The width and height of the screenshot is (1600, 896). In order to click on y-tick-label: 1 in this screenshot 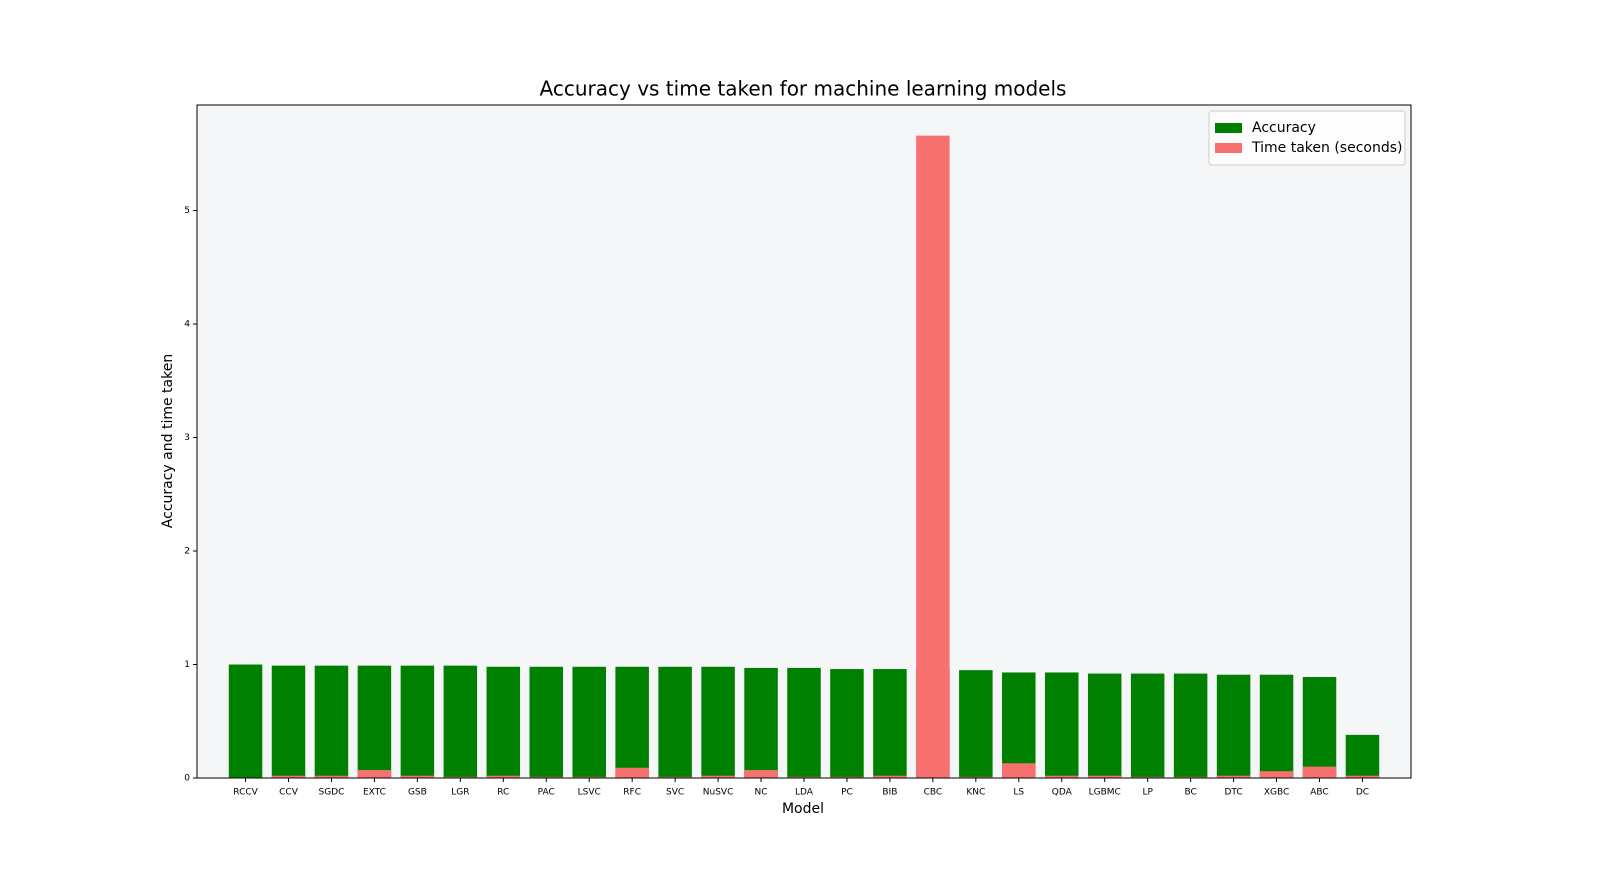, I will do `click(187, 665)`.